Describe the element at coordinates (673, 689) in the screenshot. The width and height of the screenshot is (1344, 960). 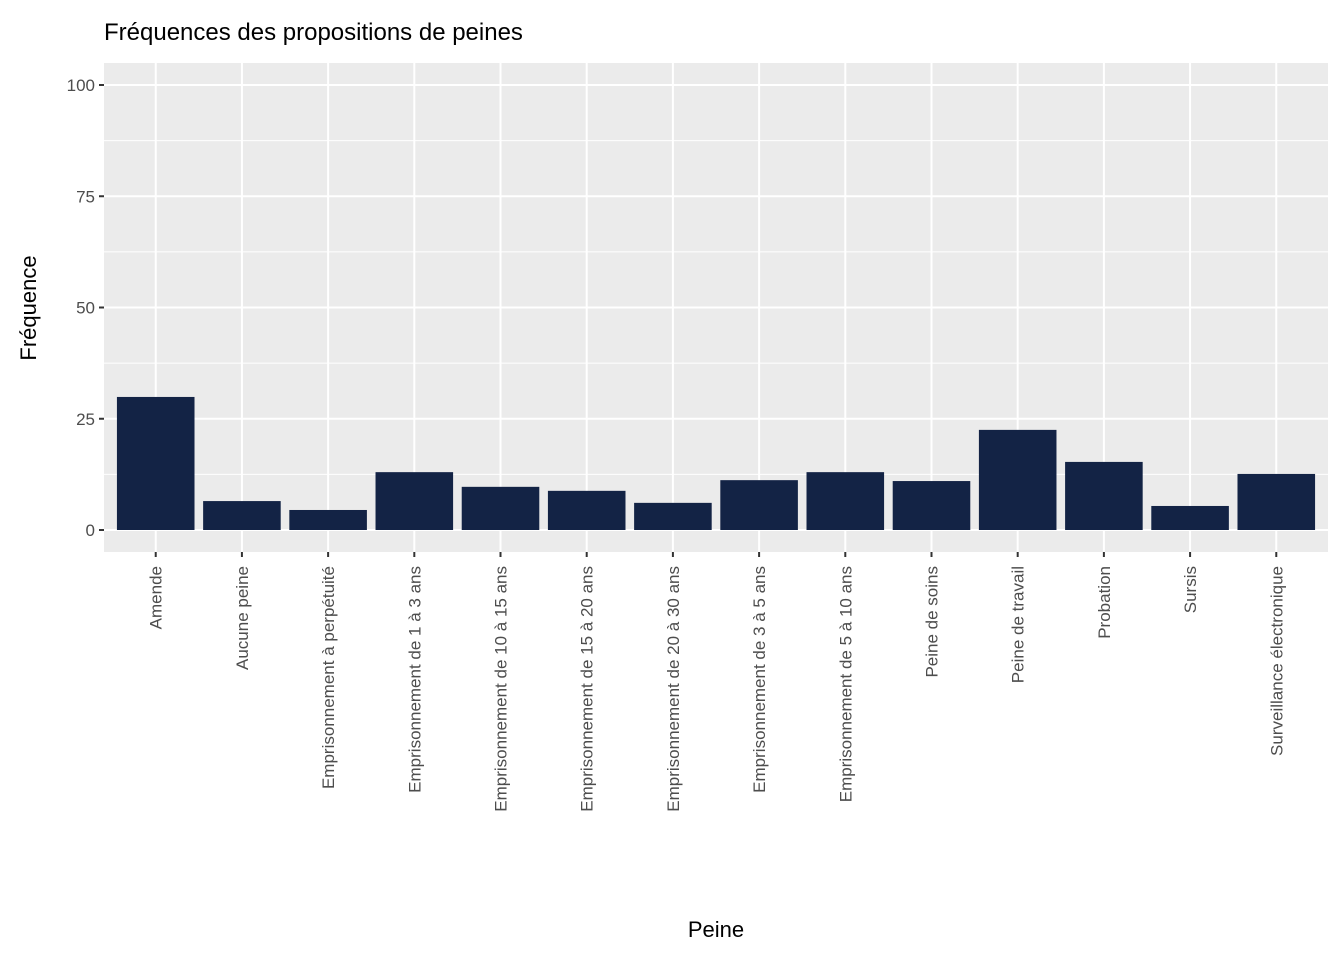
I see `x-tick-label: Emprisonnement de 20 à 30 ans` at that location.